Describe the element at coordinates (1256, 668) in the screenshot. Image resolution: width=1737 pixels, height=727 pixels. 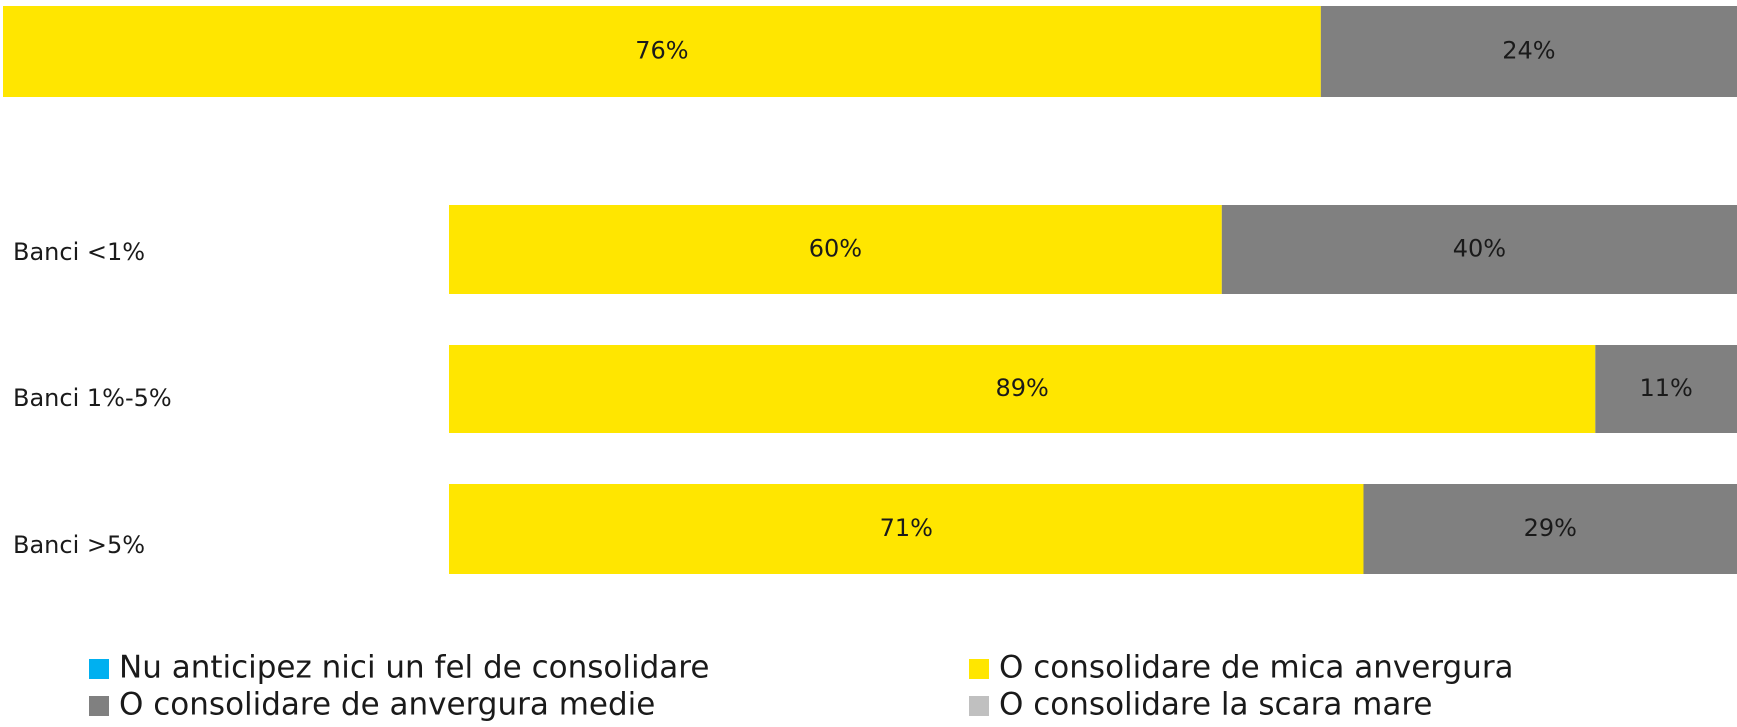
I see `legend-label: O consolidare de mica anvergura` at that location.